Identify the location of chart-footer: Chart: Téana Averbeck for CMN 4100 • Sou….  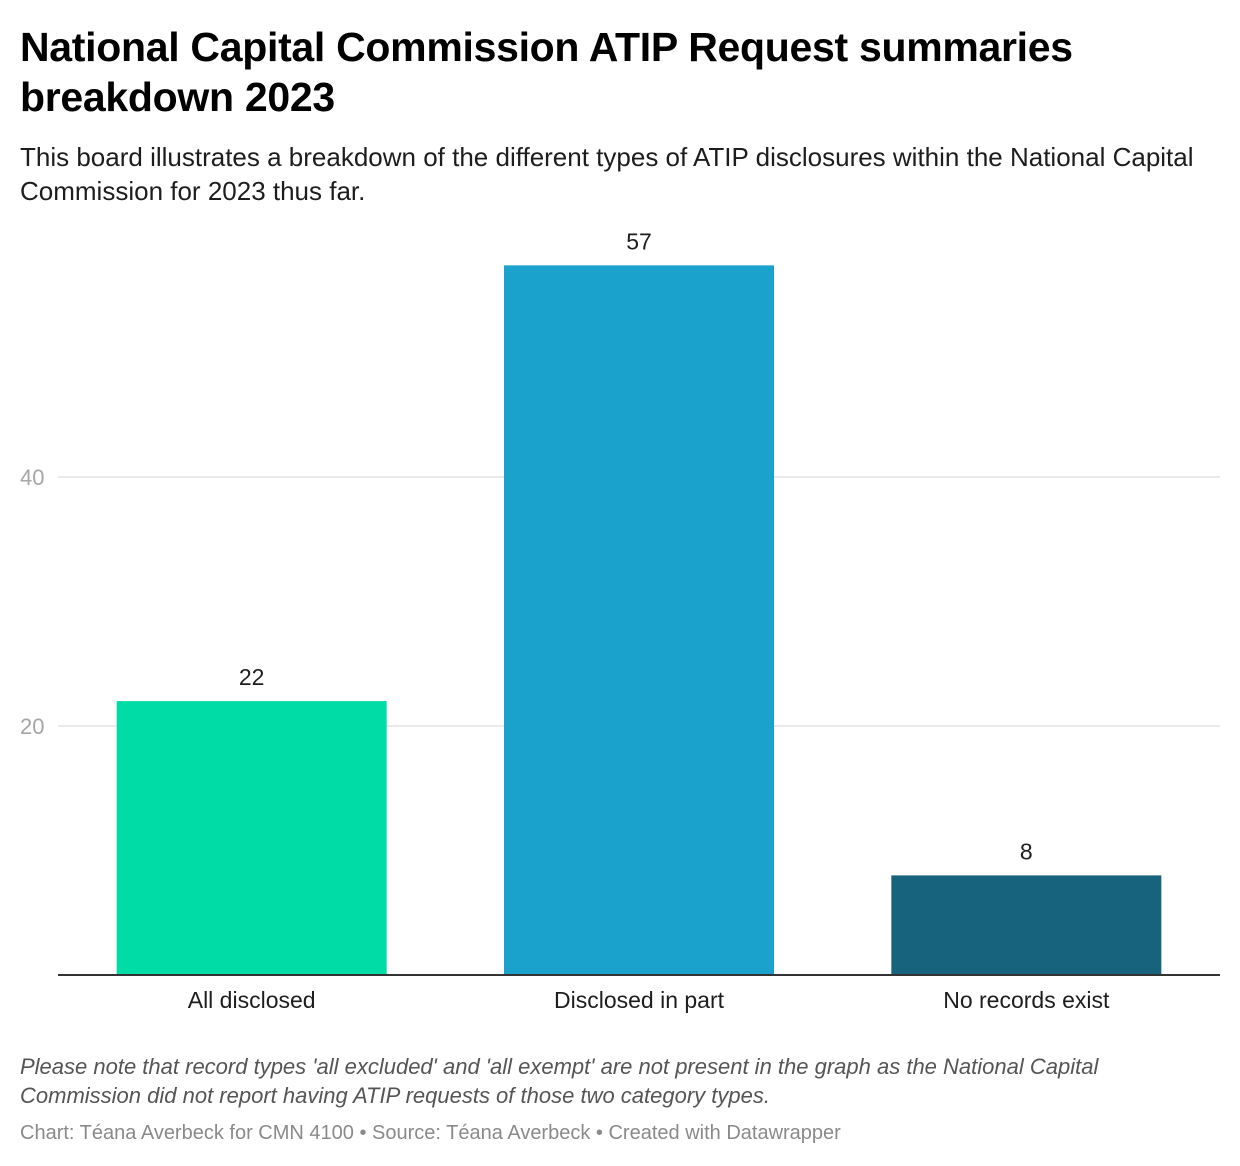
(620, 1133).